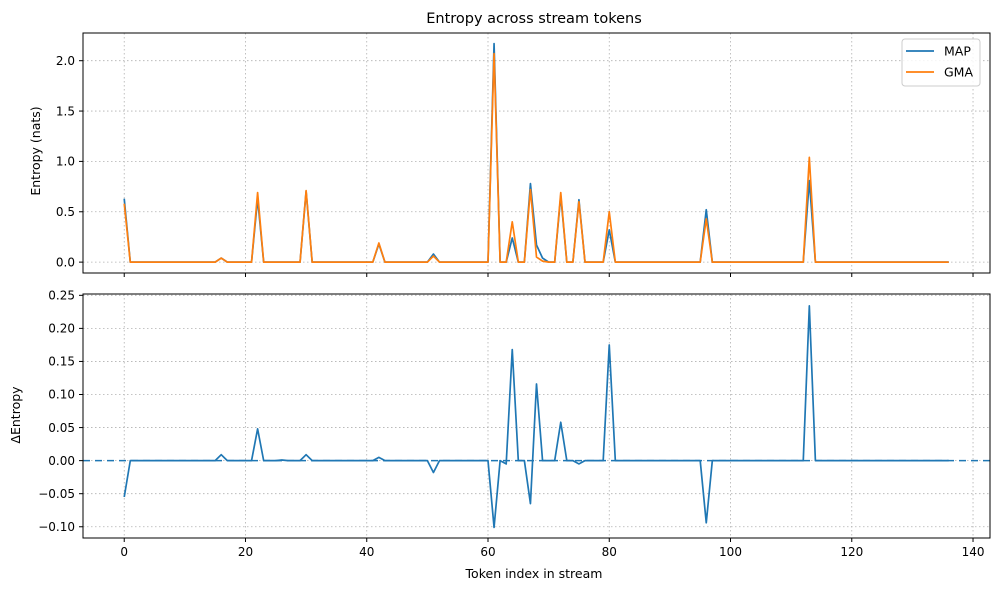 Image resolution: width=998 pixels, height=594 pixels. What do you see at coordinates (61, 461) in the screenshot?
I see `bottom-y-tick-label: 0.00` at bounding box center [61, 461].